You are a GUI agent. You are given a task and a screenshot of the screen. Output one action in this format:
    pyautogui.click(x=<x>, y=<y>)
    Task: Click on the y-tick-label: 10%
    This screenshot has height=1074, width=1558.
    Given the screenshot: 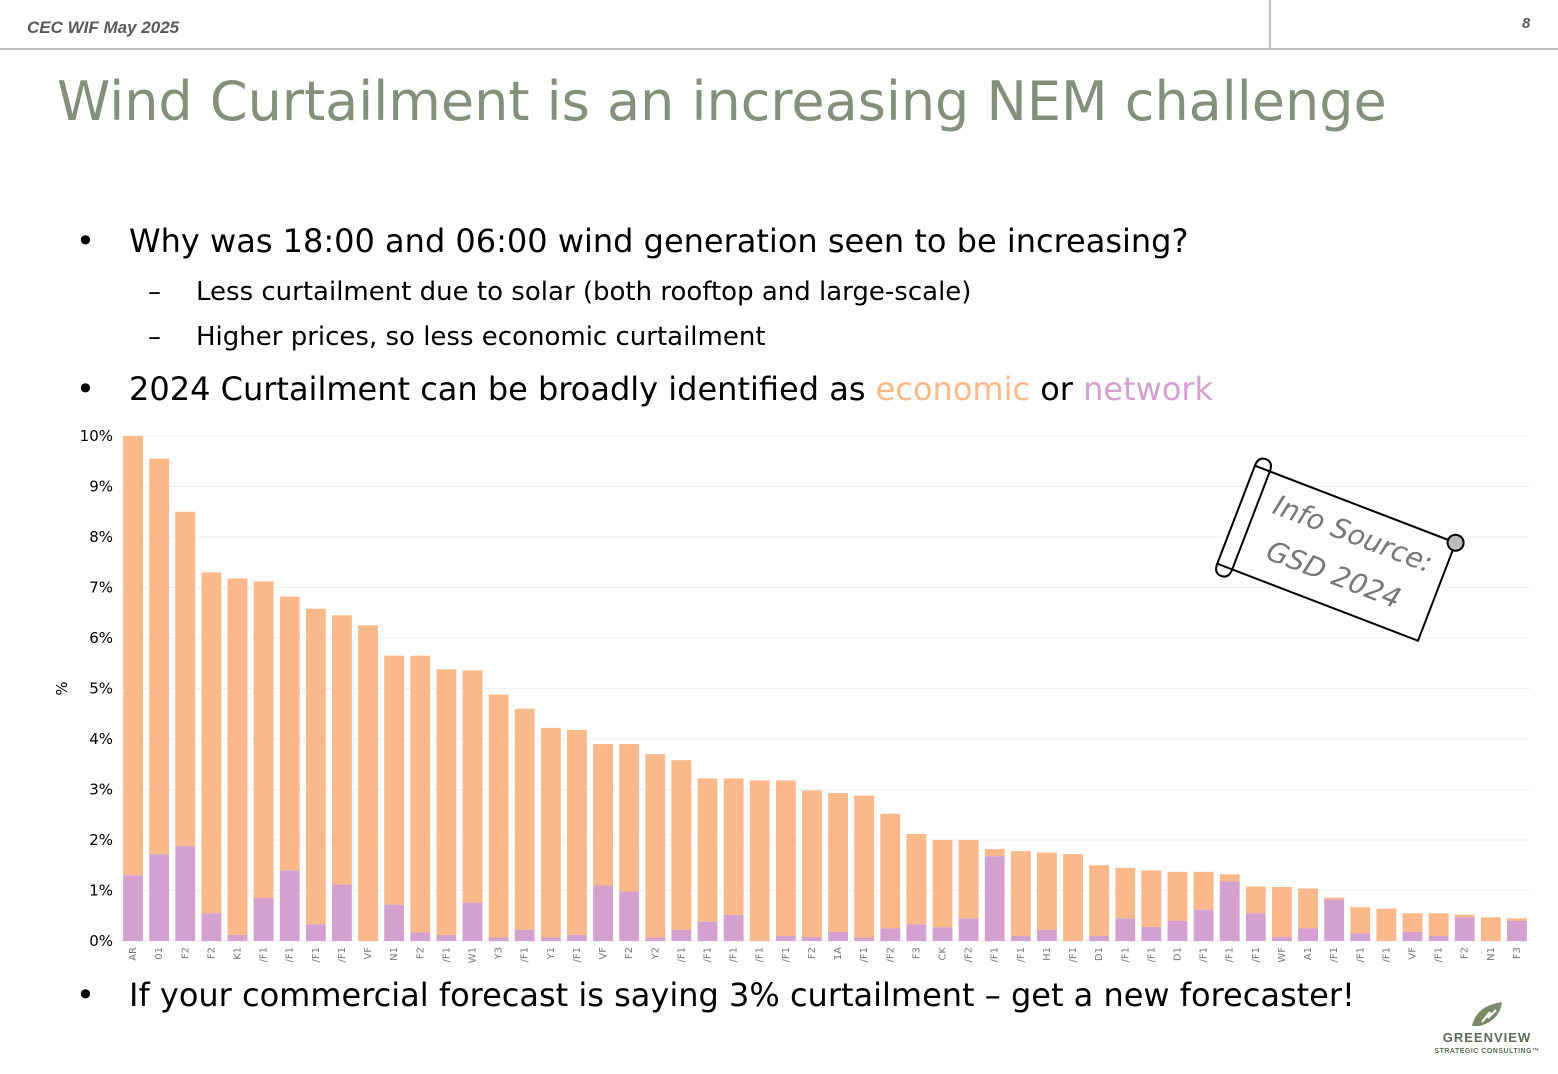 What is the action you would take?
    pyautogui.click(x=96, y=436)
    